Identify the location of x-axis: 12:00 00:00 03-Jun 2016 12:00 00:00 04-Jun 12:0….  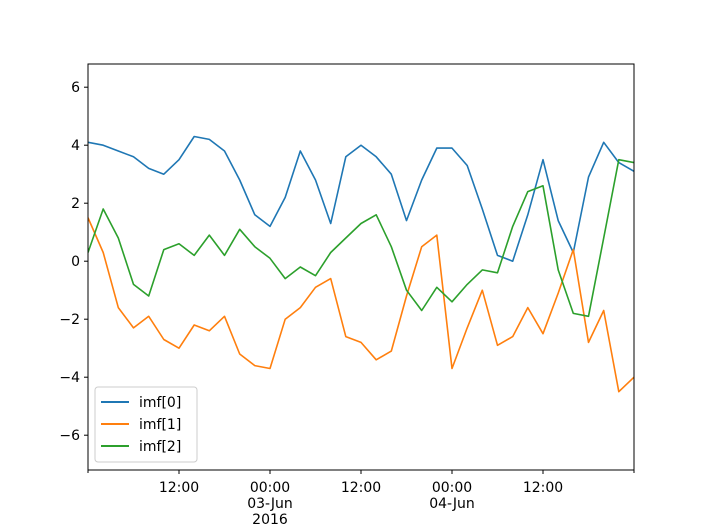
(361, 499).